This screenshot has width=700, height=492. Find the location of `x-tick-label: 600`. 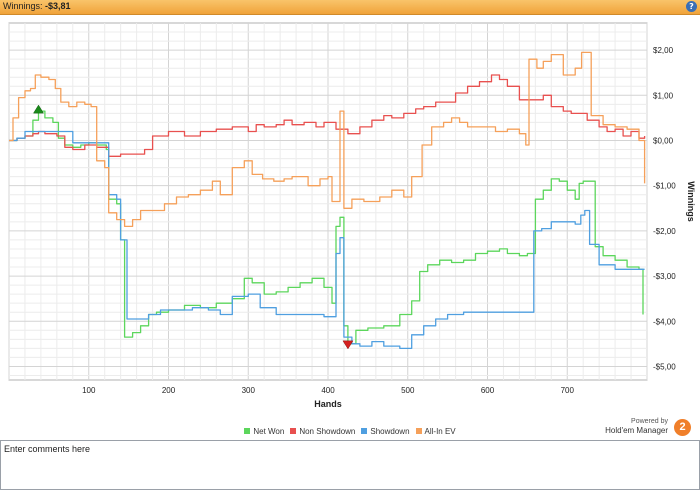

x-tick-label: 600 is located at coordinates (488, 390).